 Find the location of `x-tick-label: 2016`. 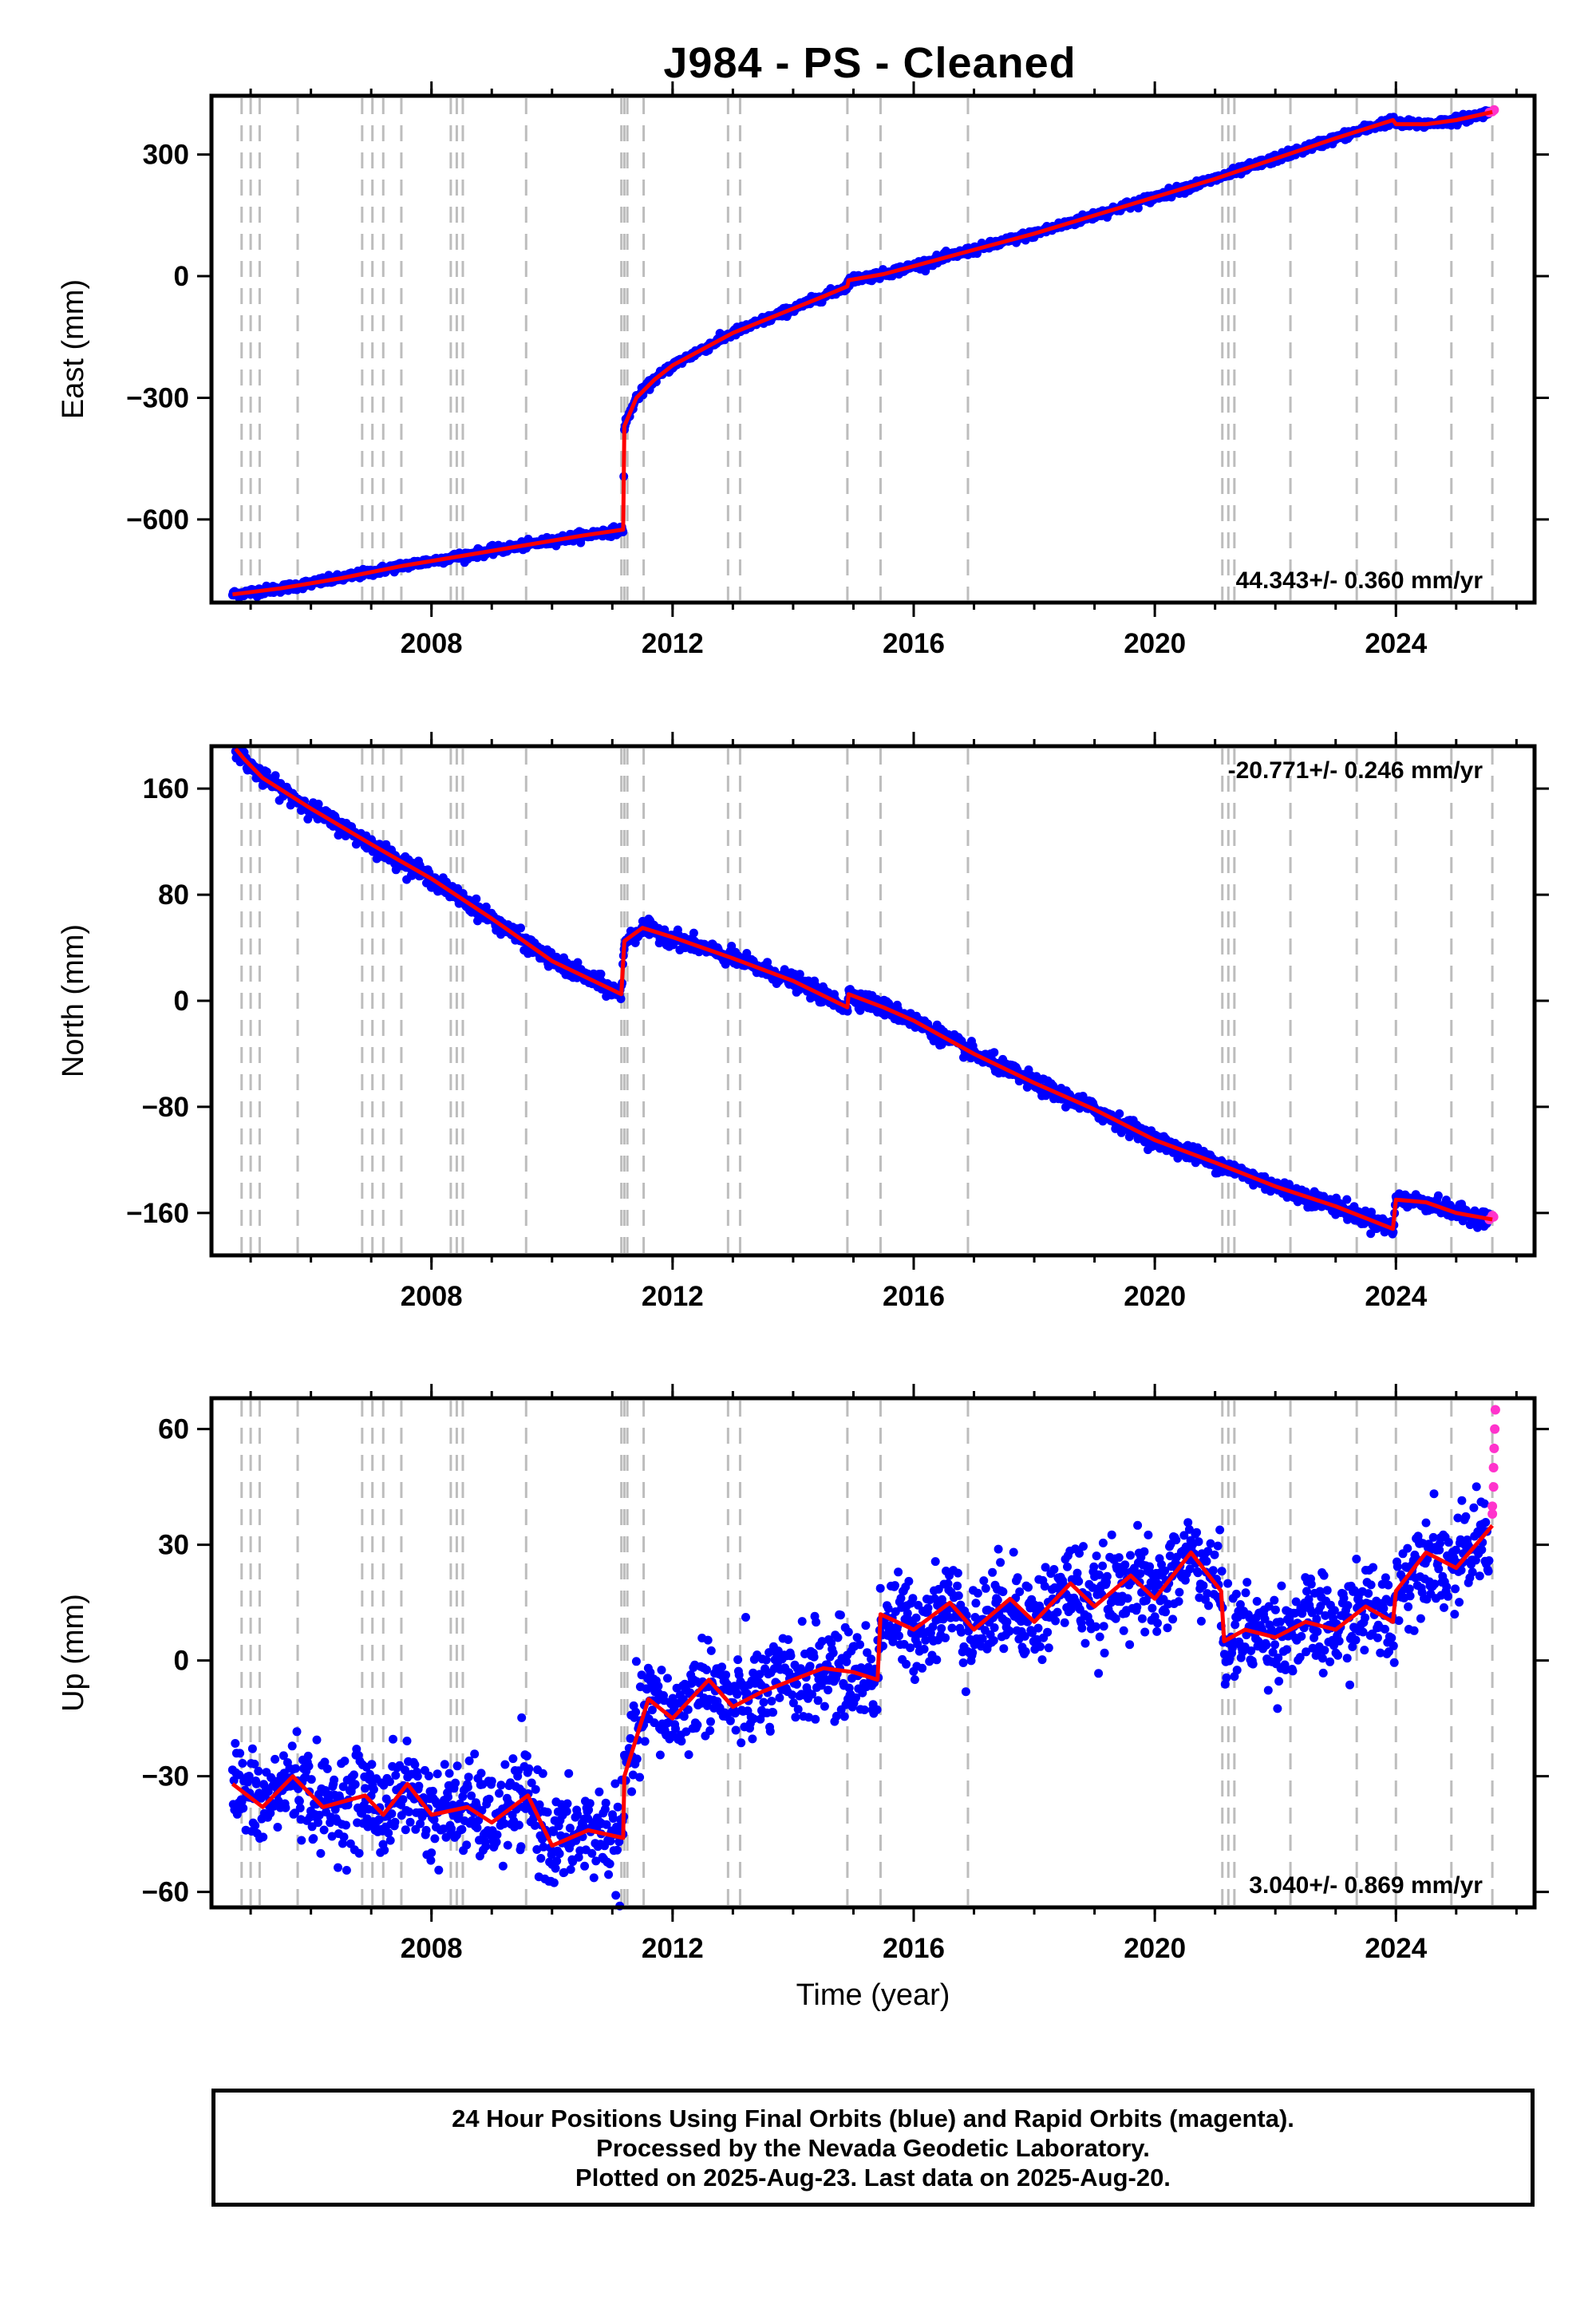

x-tick-label: 2016 is located at coordinates (914, 643).